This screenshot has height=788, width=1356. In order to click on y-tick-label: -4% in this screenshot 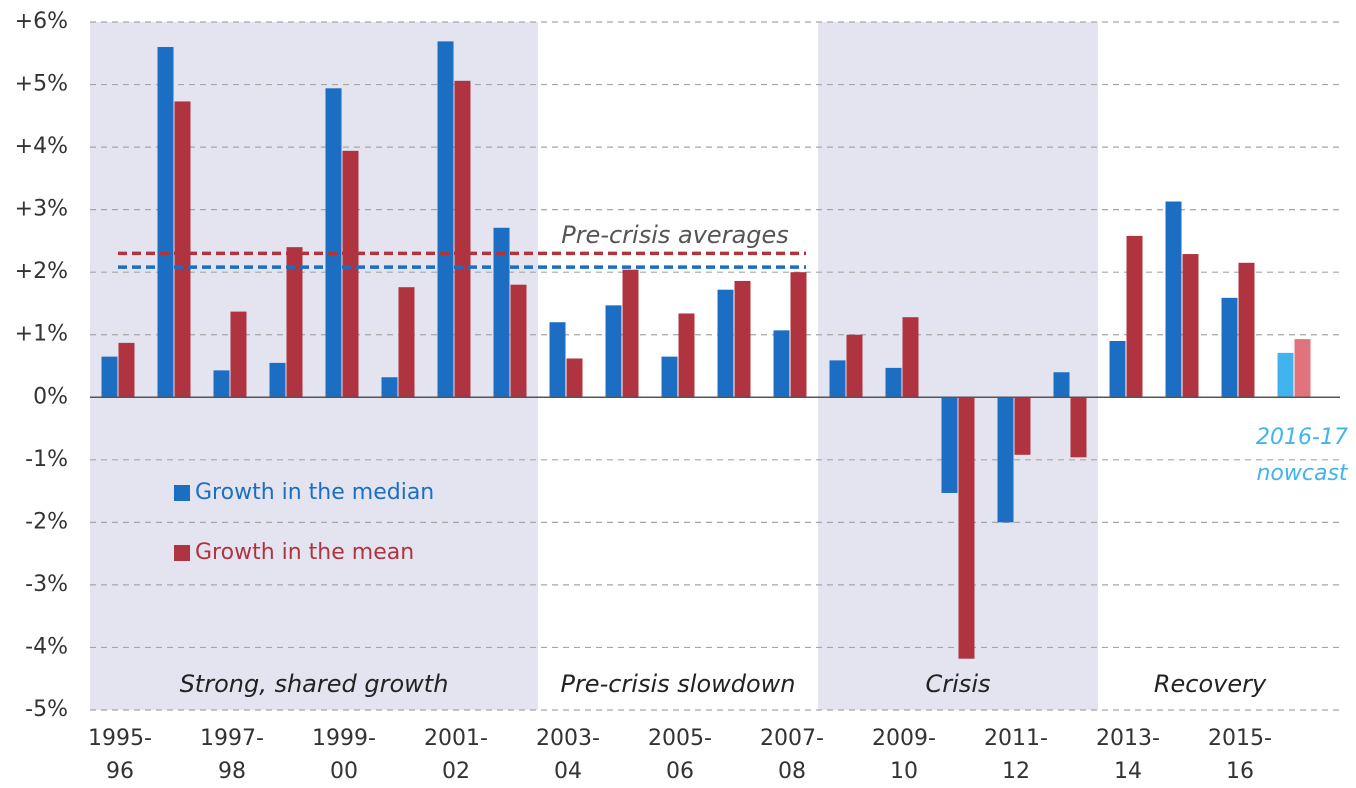, I will do `click(46, 646)`.